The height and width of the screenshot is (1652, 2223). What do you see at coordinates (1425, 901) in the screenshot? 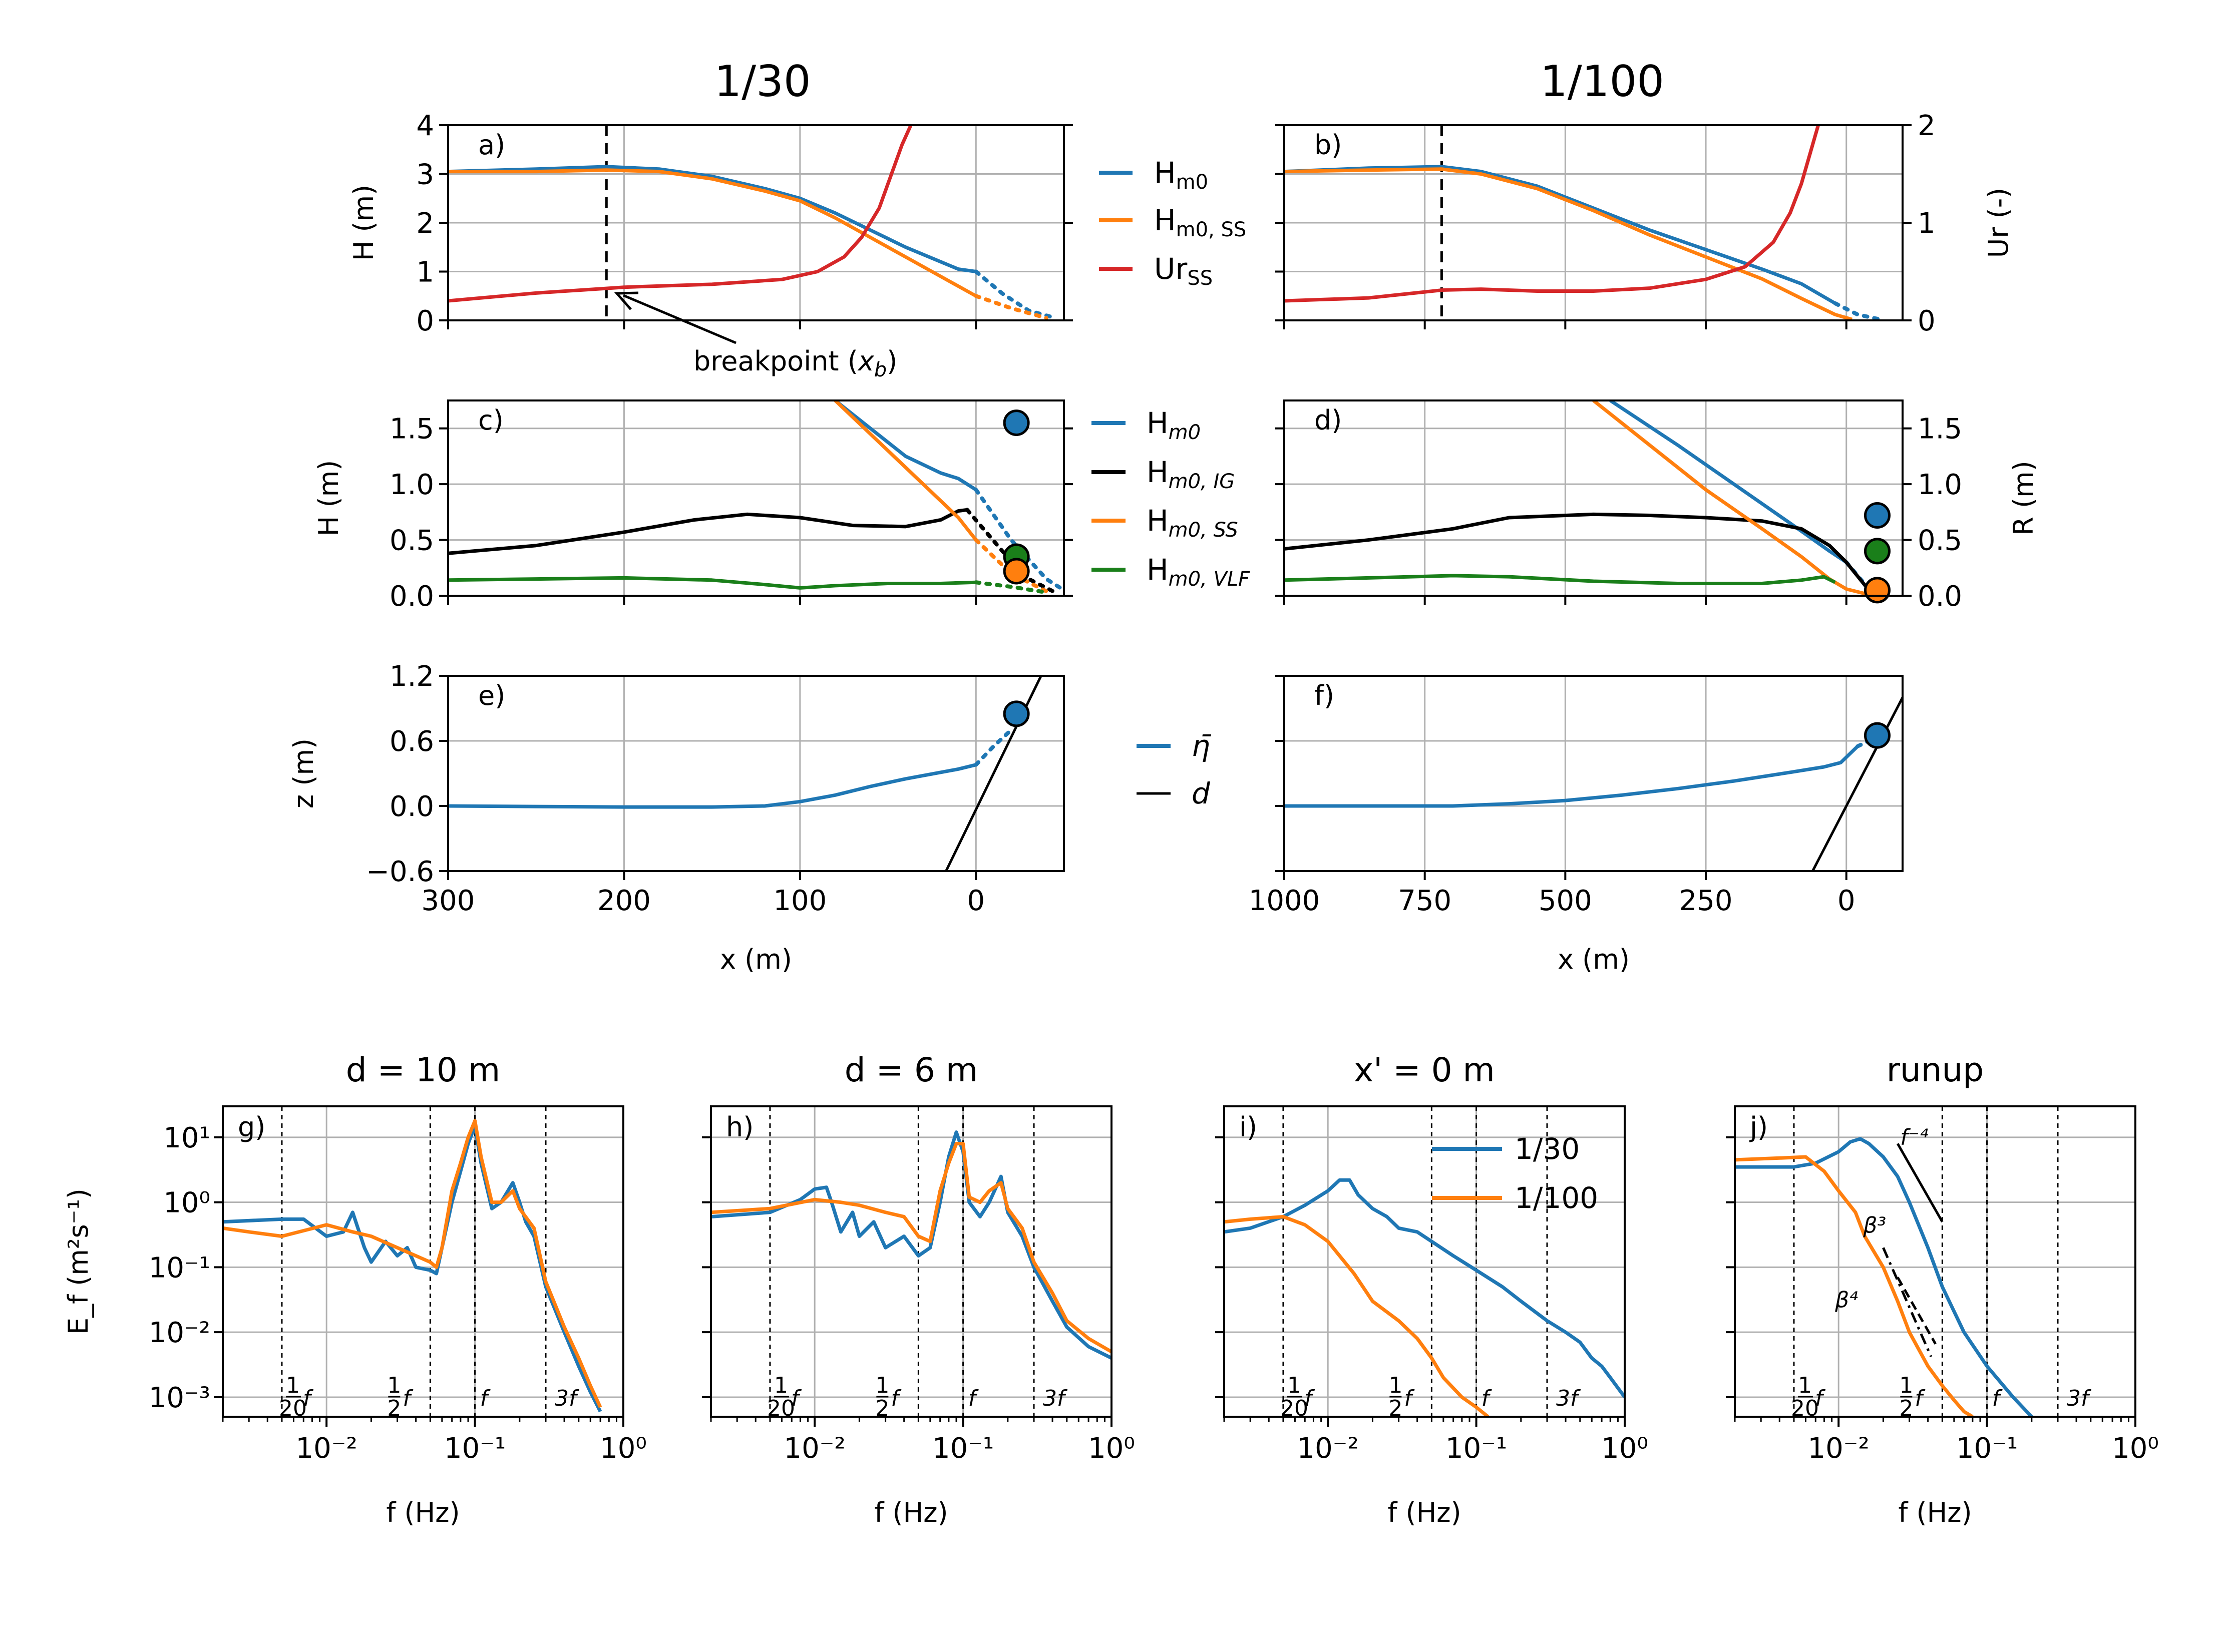
I see `x-tick-label: 750` at bounding box center [1425, 901].